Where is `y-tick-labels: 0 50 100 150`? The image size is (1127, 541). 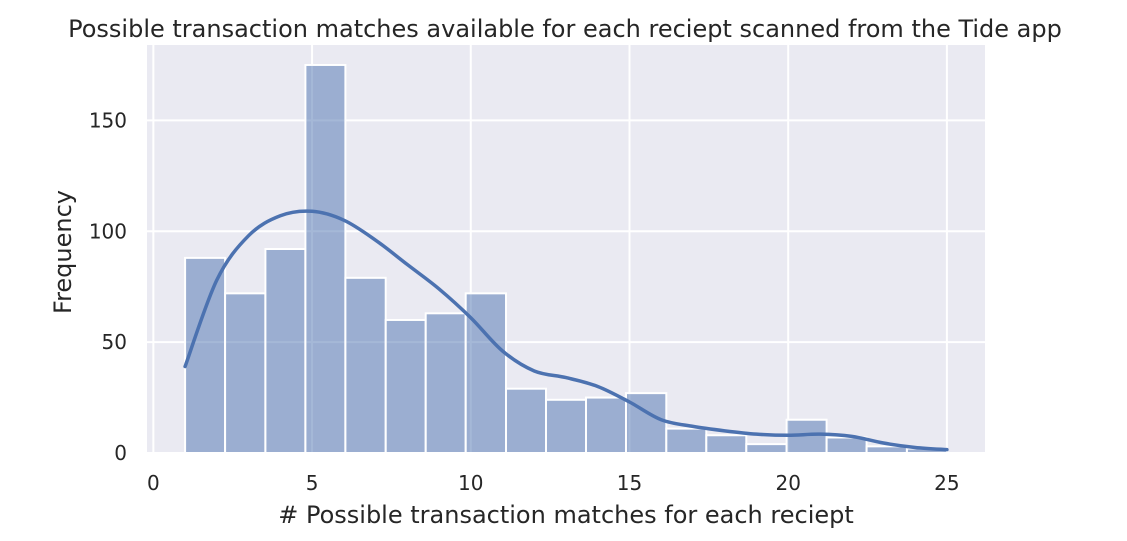 y-tick-labels: 0 50 100 150 is located at coordinates (108, 286).